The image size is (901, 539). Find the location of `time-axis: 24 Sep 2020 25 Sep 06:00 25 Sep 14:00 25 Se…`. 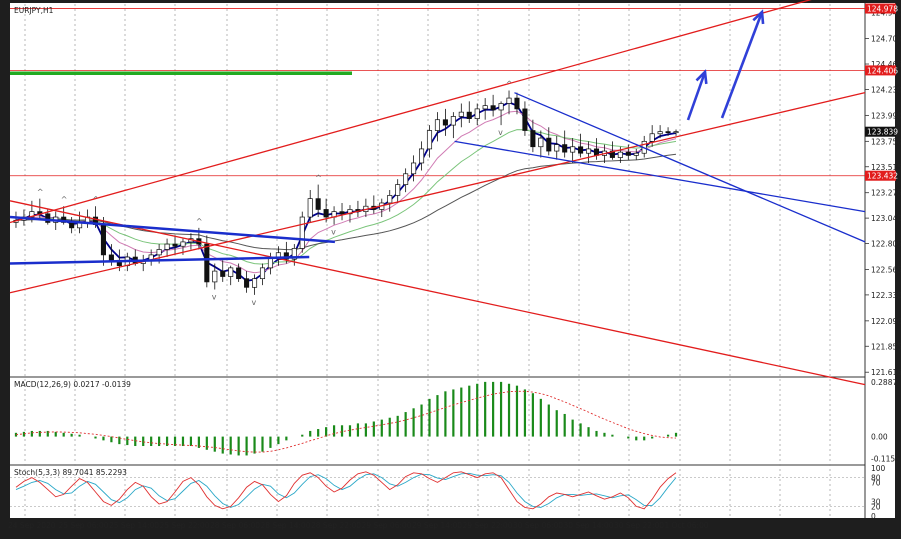

time-axis: 24 Sep 2020 25 Sep 06:00 25 Sep 14:00 25 Se… is located at coordinates (358, 525).